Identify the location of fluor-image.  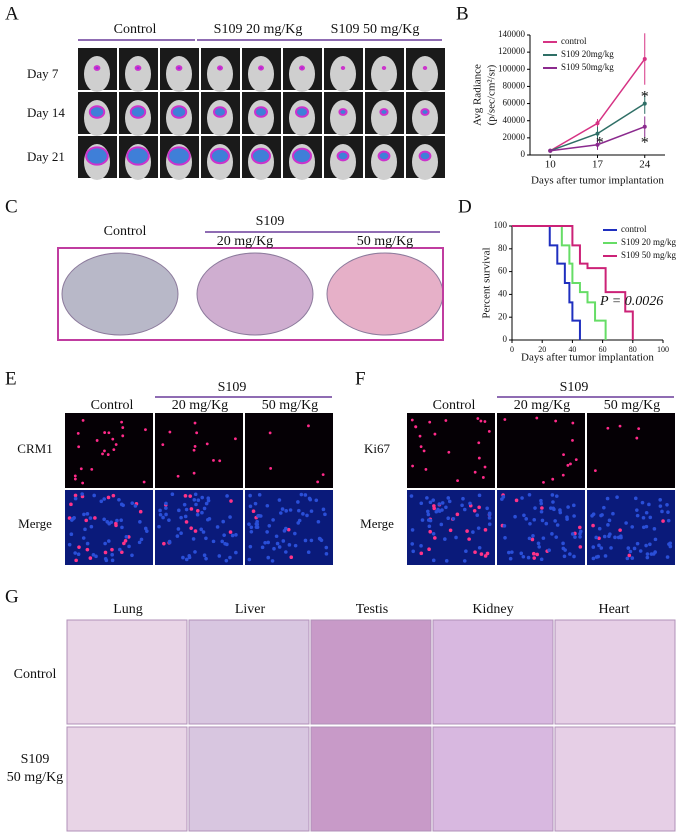
(199, 527).